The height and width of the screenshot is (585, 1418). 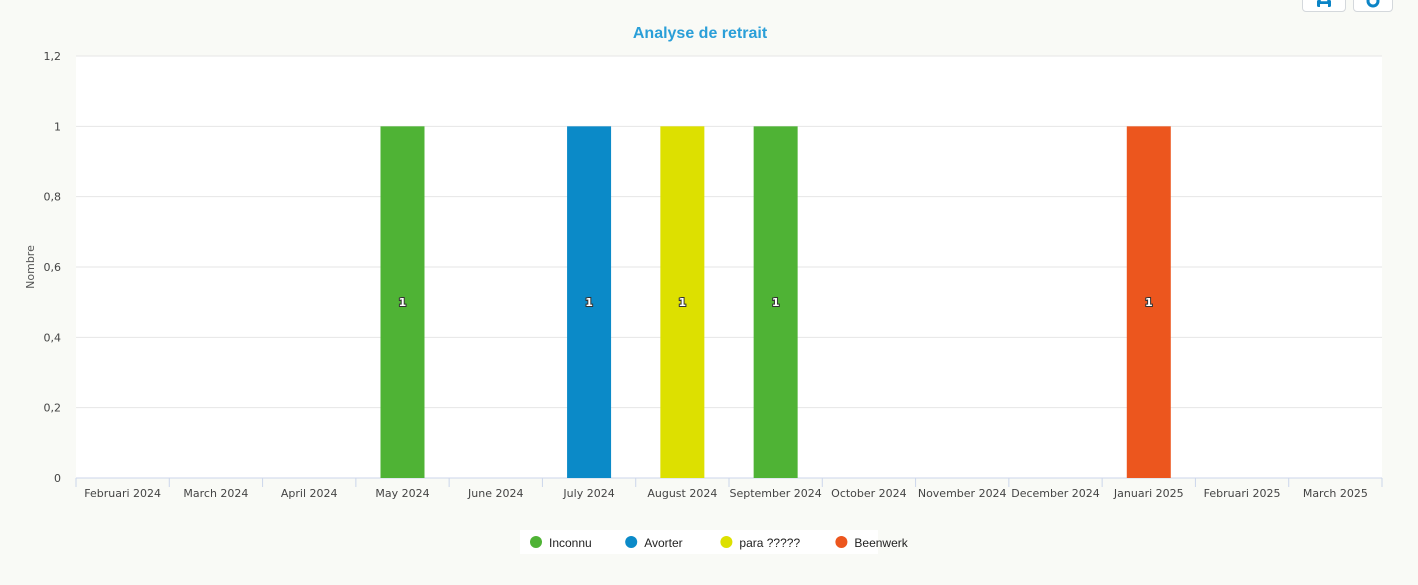 What do you see at coordinates (1055, 493) in the screenshot?
I see `x-tick-label: December 2024` at bounding box center [1055, 493].